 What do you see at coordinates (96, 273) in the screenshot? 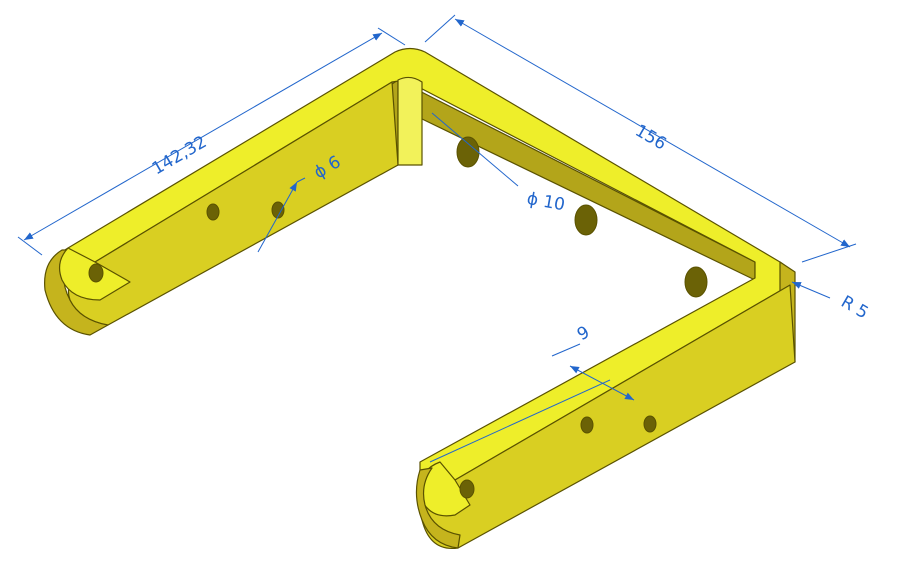
I see `hole-left-end` at bounding box center [96, 273].